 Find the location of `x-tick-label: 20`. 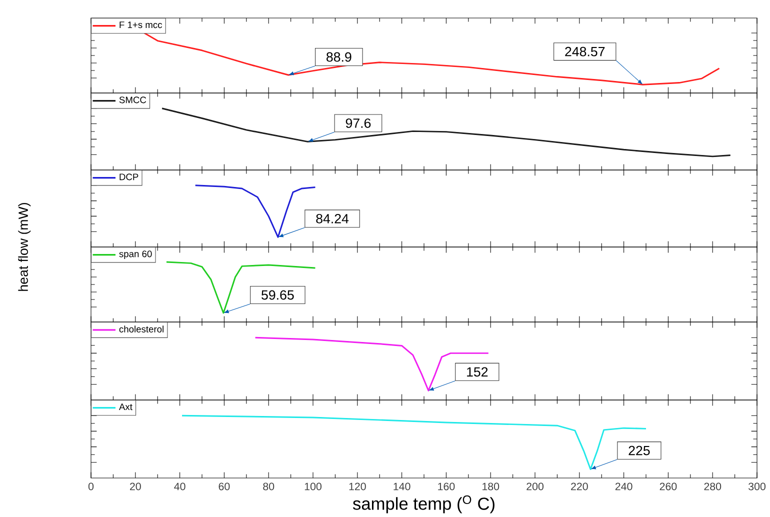

x-tick-label: 20 is located at coordinates (135, 486).